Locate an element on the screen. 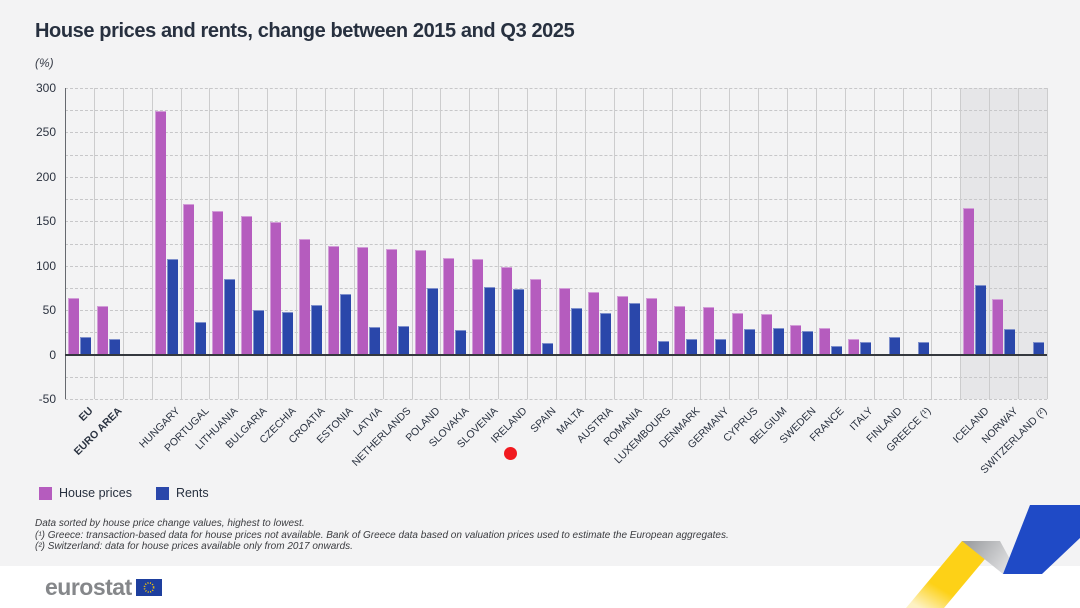 This screenshot has height=608, width=1080. zero-axis-line is located at coordinates (556, 354).